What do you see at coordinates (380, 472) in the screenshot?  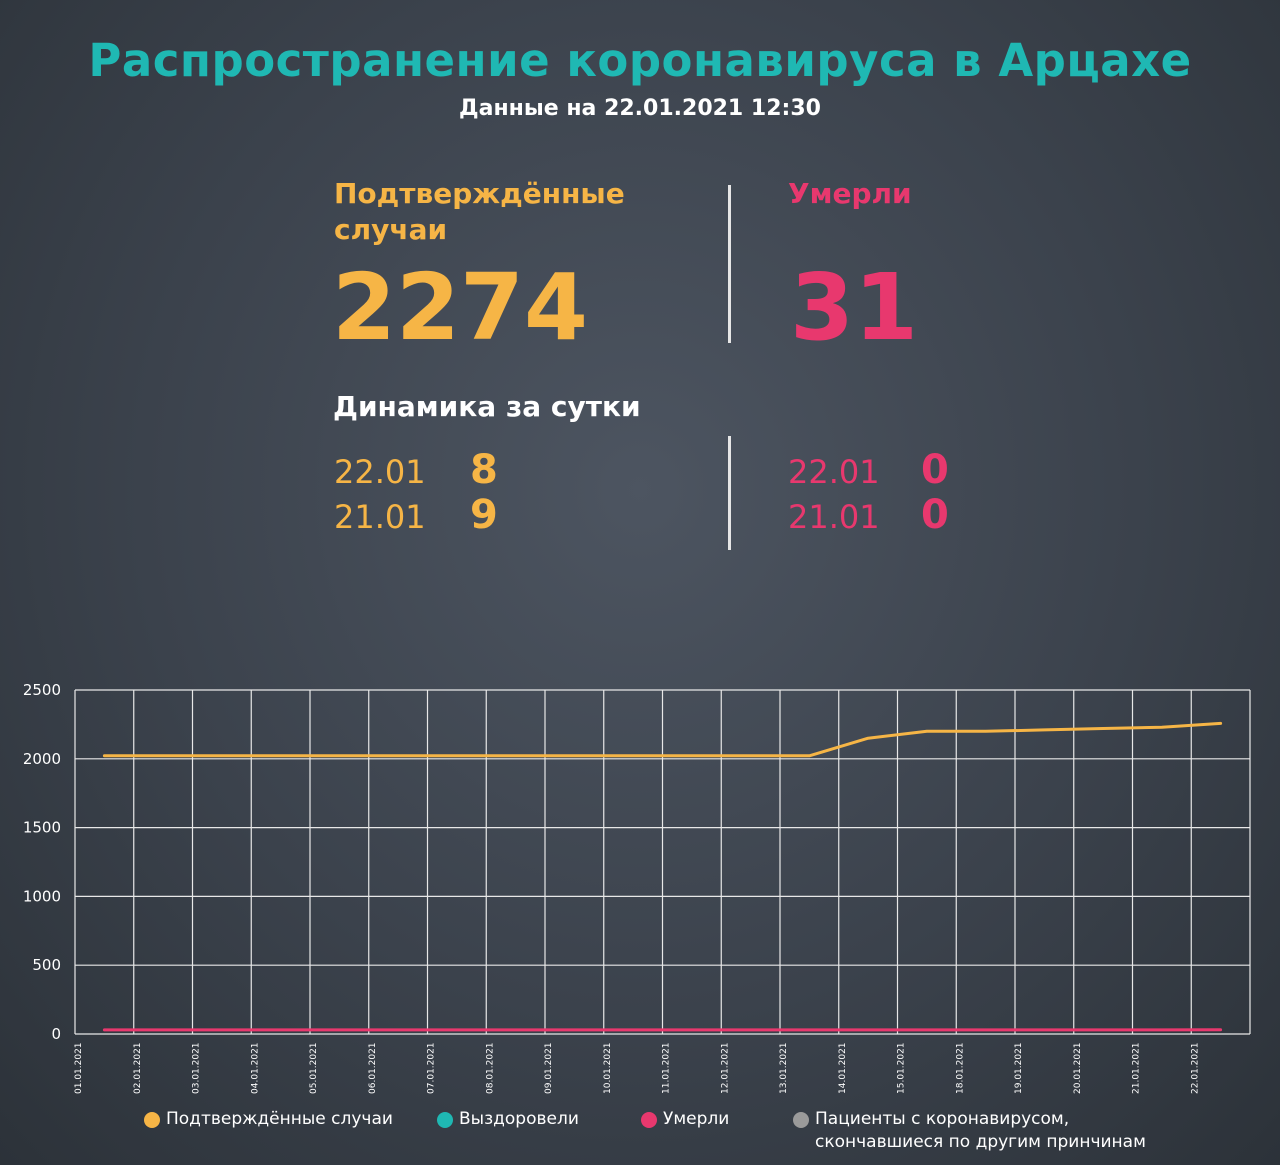 I see `daily-confirmed-date: 22.01` at bounding box center [380, 472].